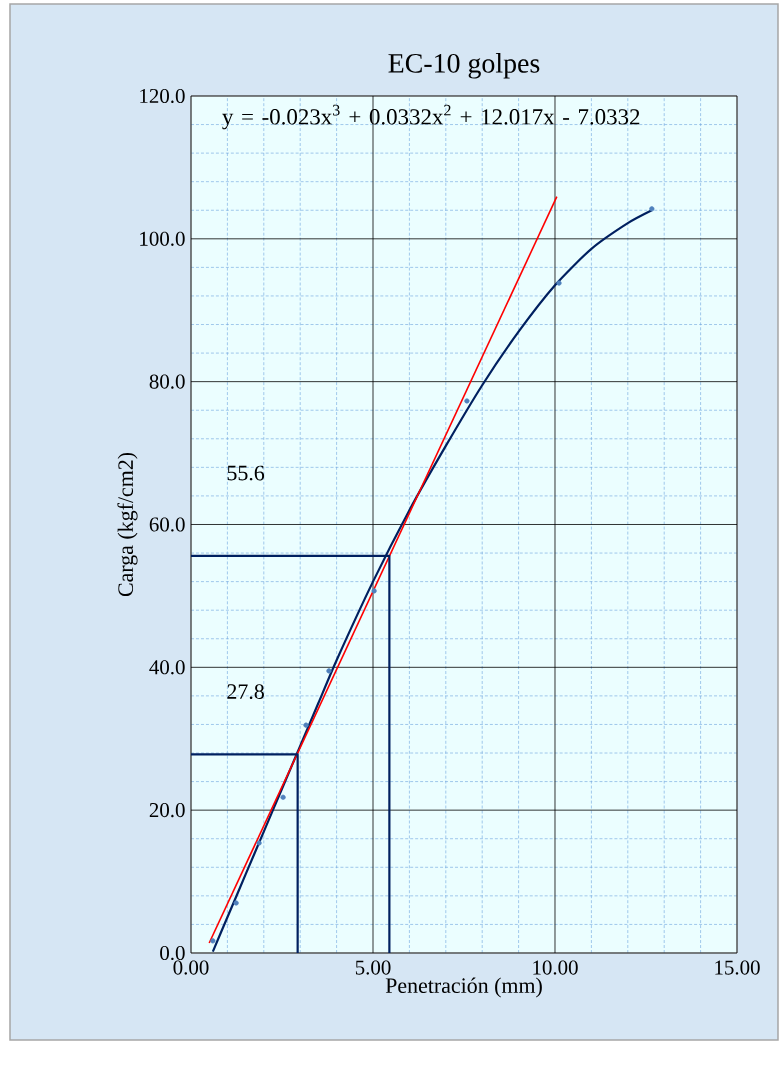  I want to click on y-tick-label: 100.0, so click(162, 238).